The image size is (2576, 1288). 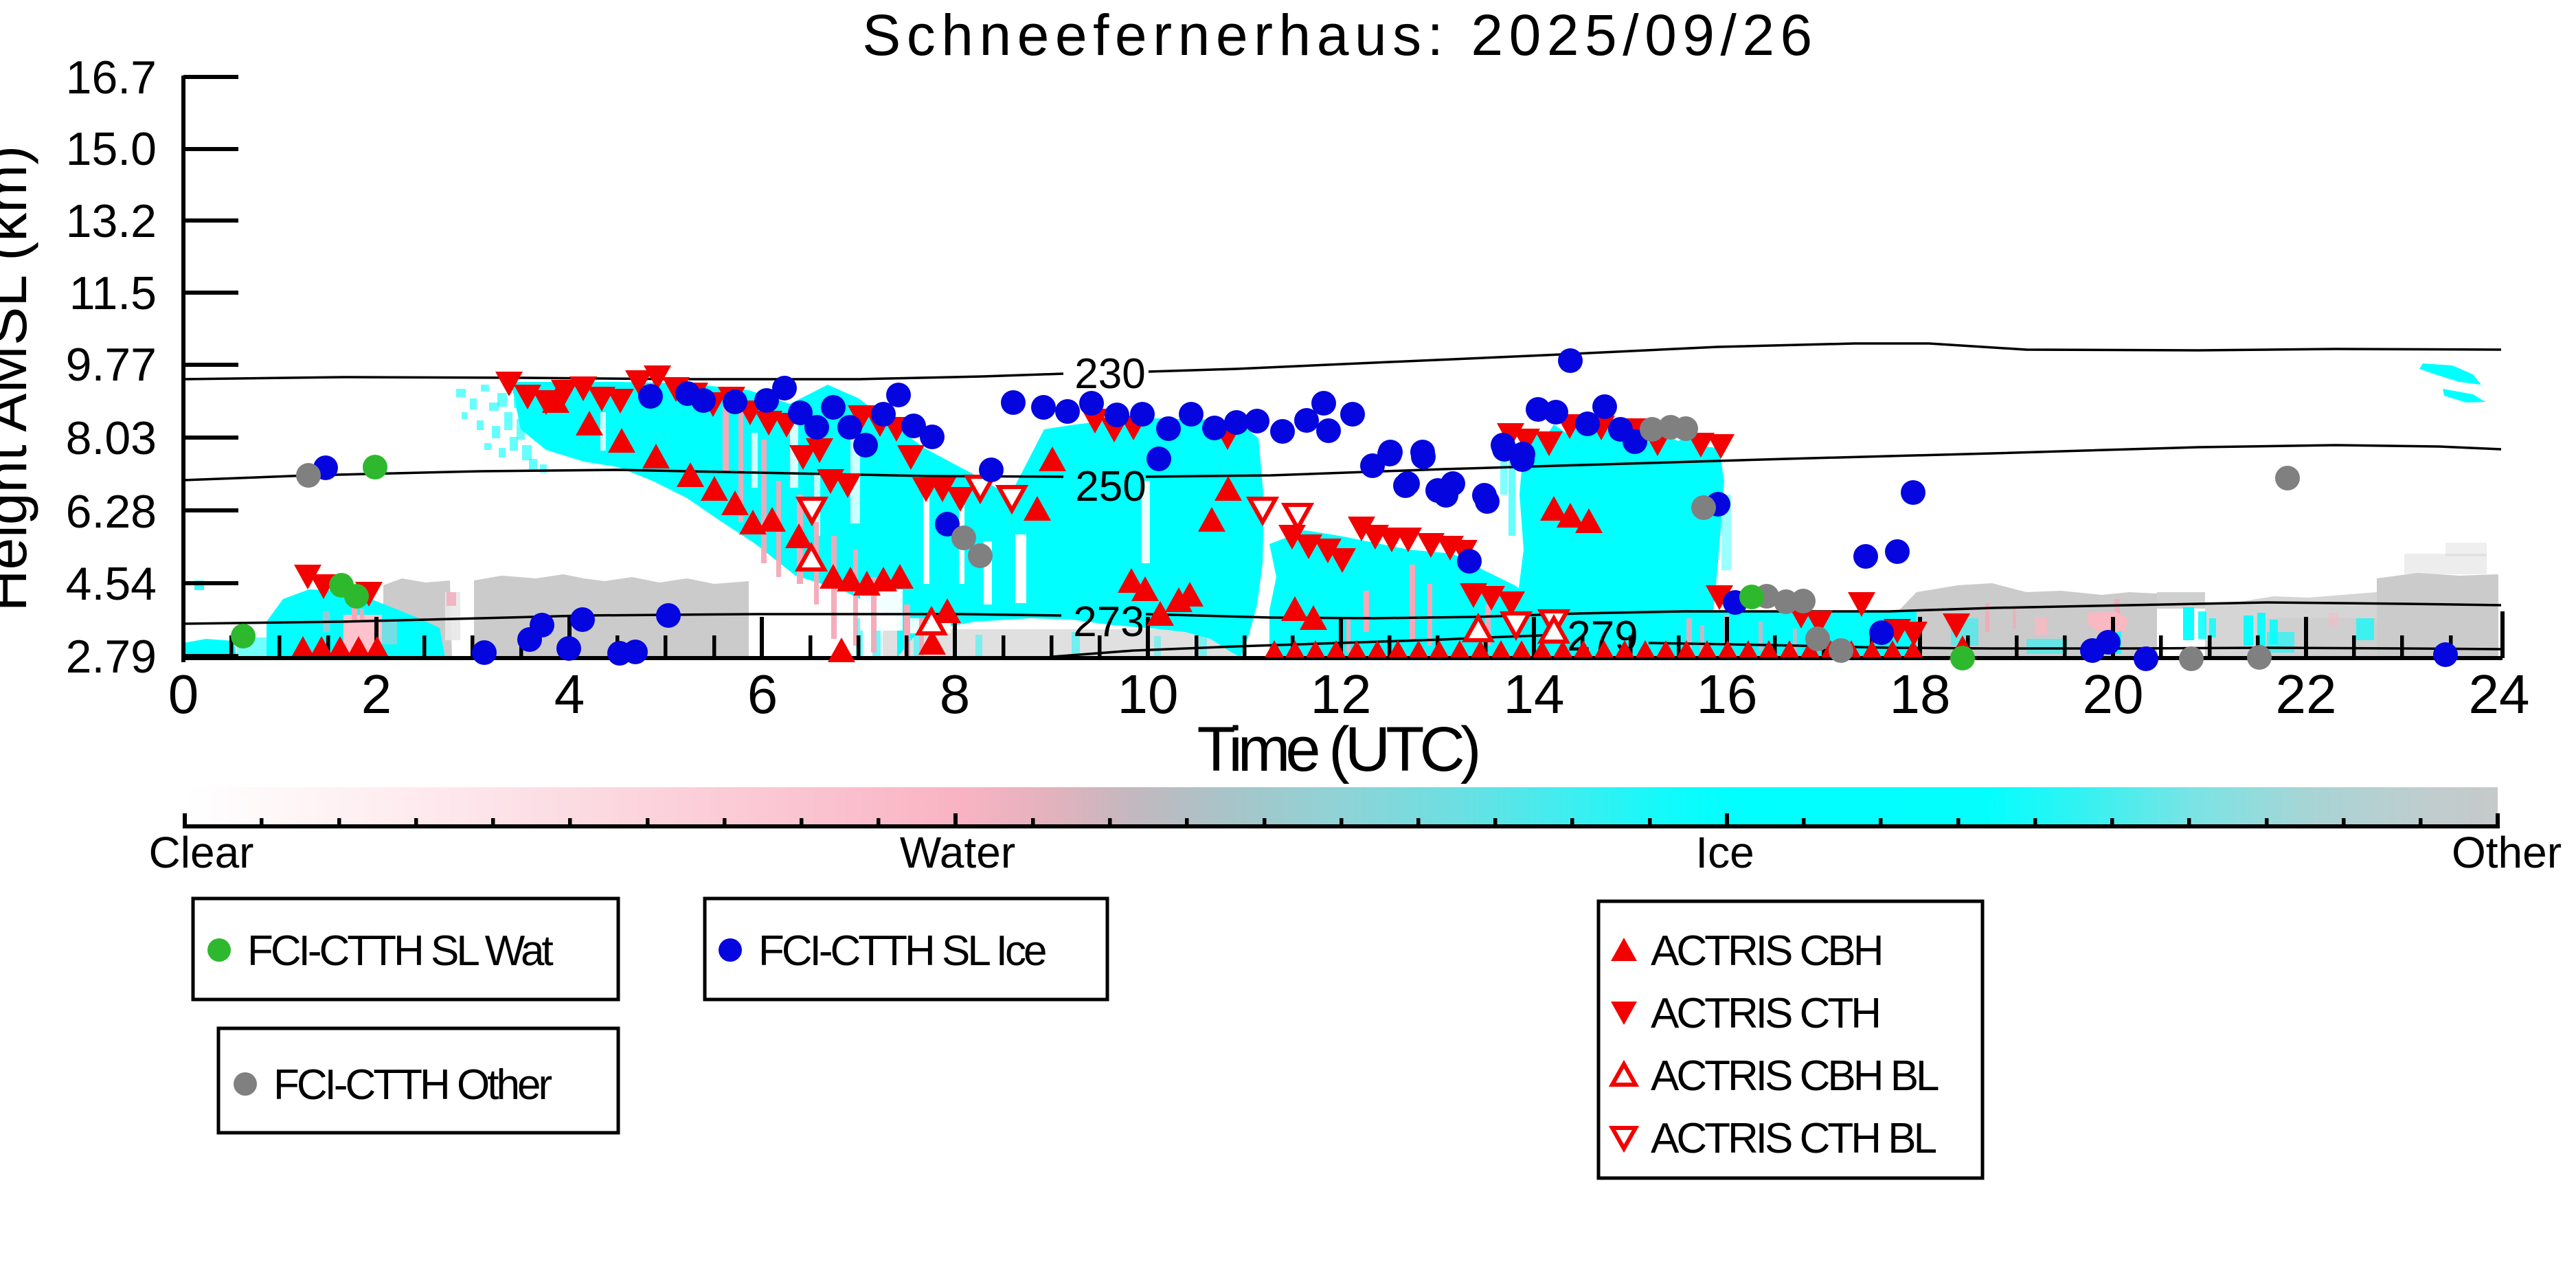 What do you see at coordinates (2306, 694) in the screenshot?
I see `svg-text: 22` at bounding box center [2306, 694].